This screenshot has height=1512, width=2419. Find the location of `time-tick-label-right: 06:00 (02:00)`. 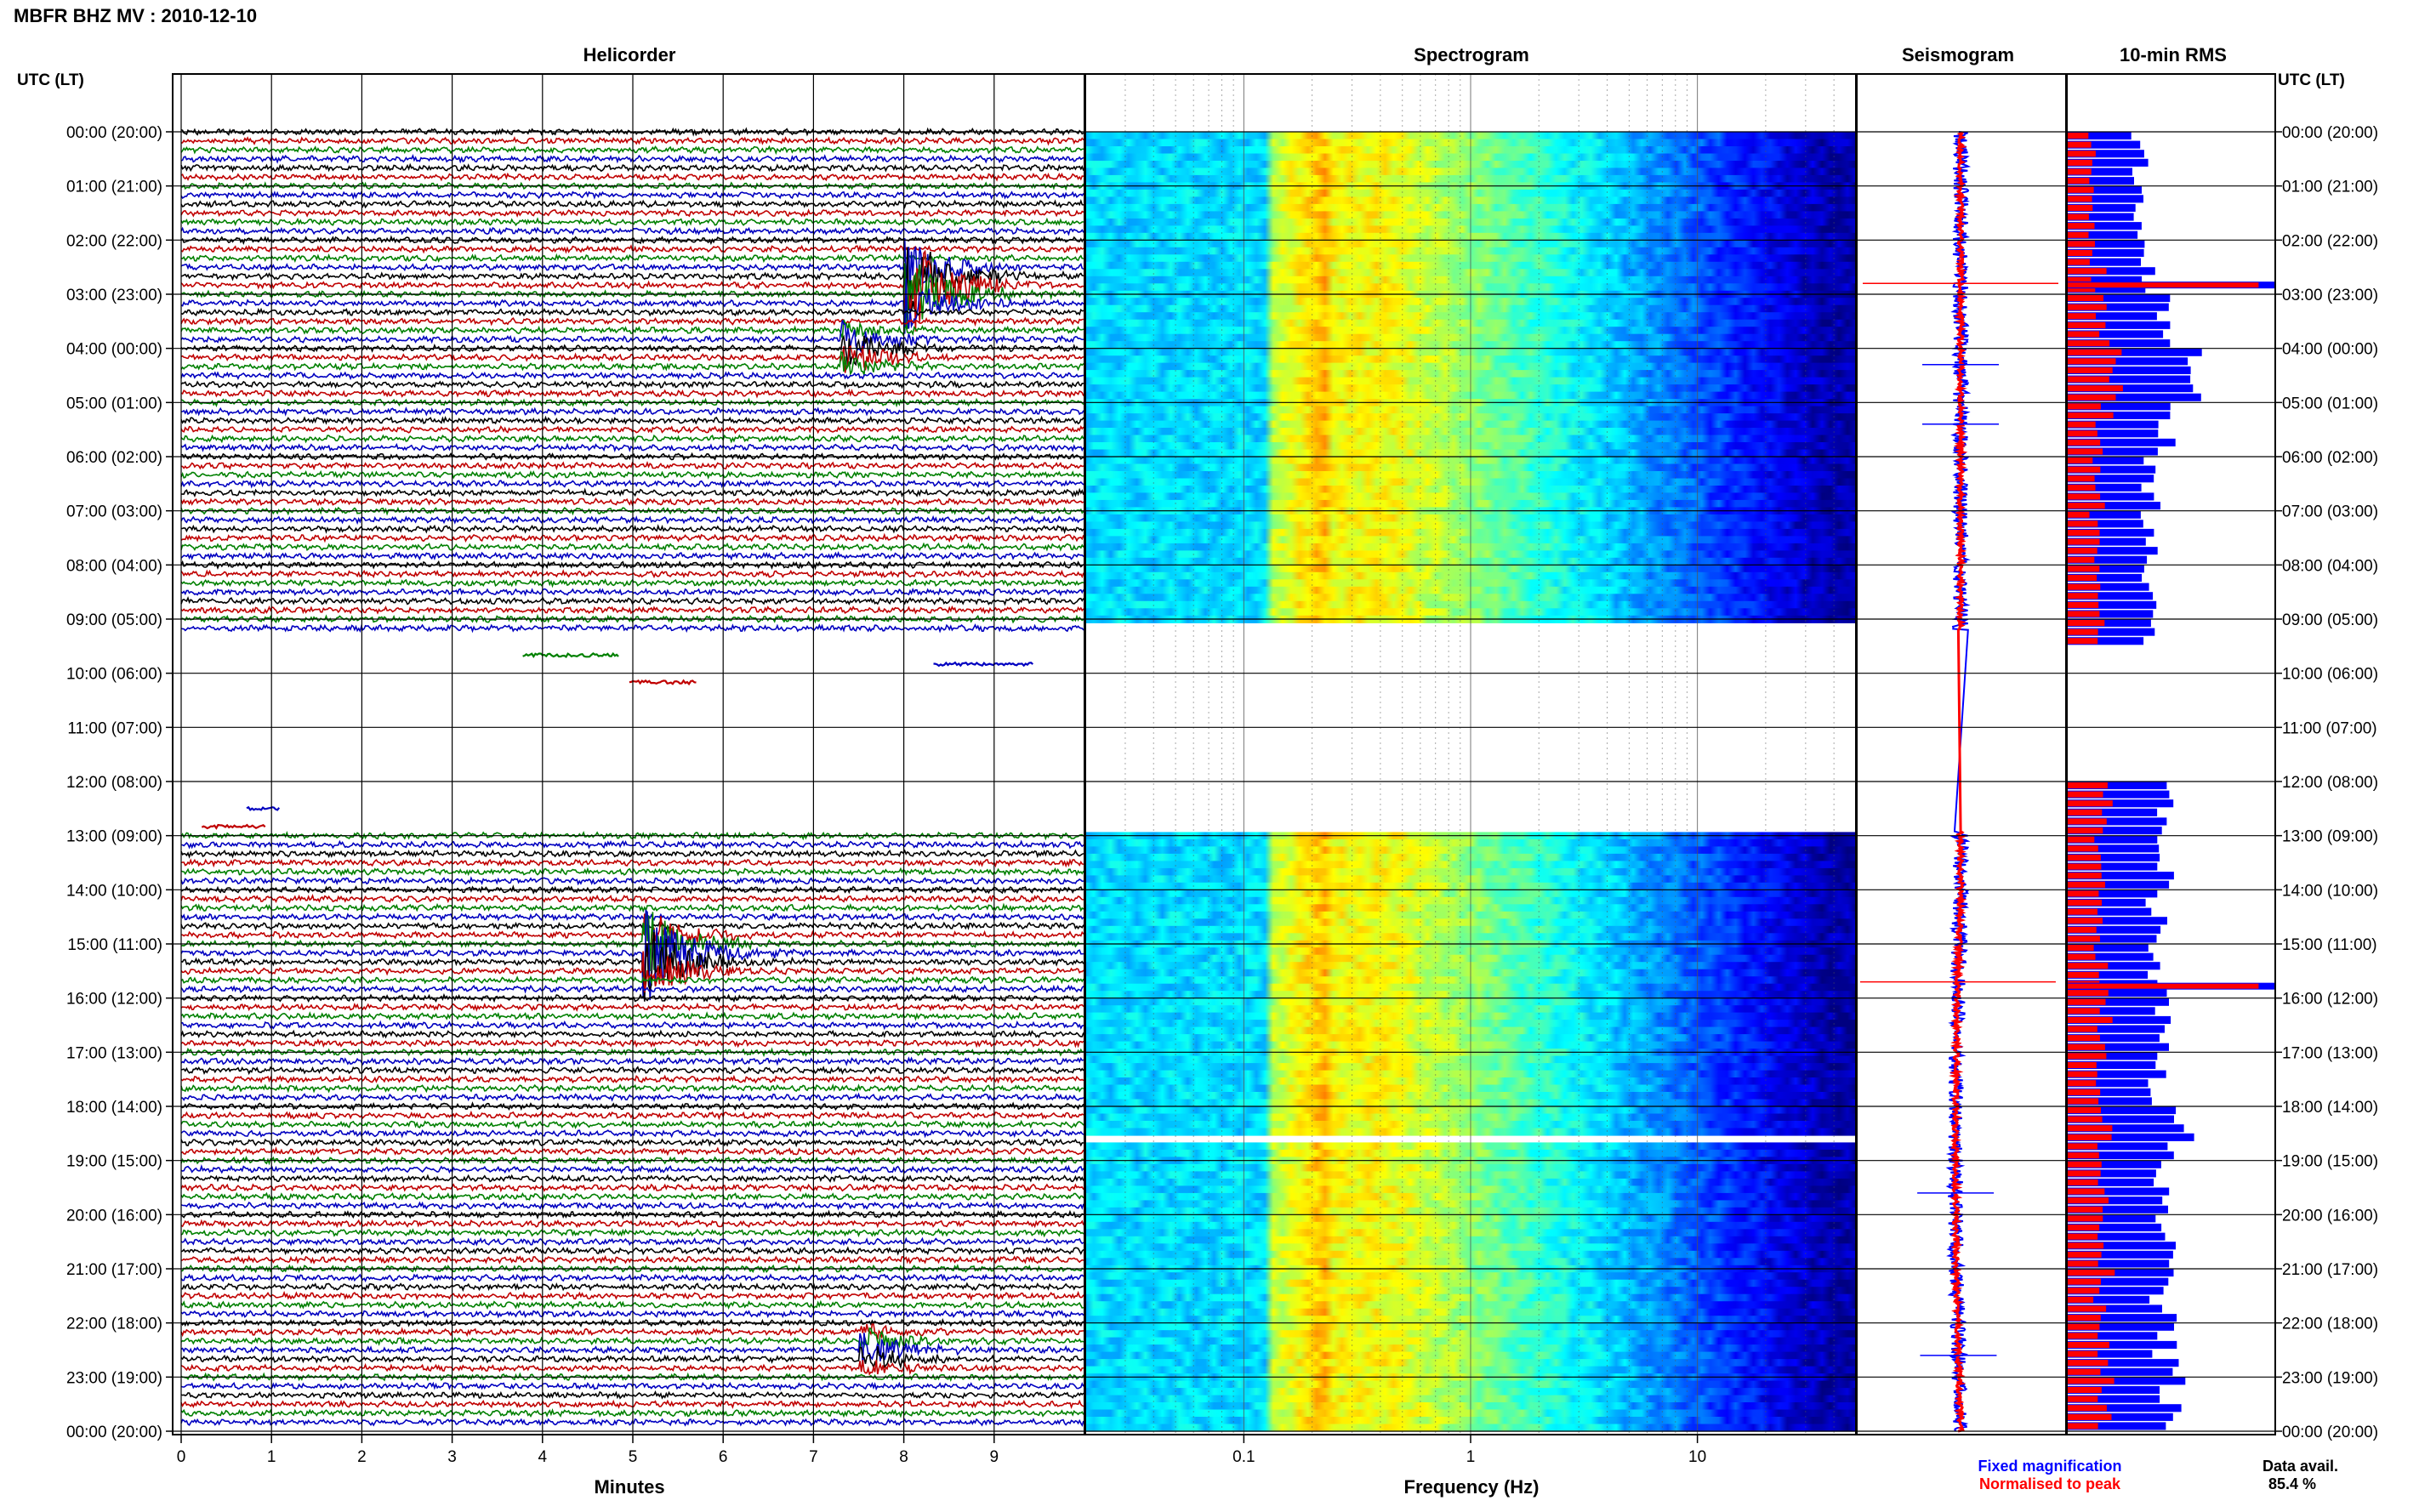

time-tick-label-right: 06:00 (02:00) is located at coordinates (2330, 458).